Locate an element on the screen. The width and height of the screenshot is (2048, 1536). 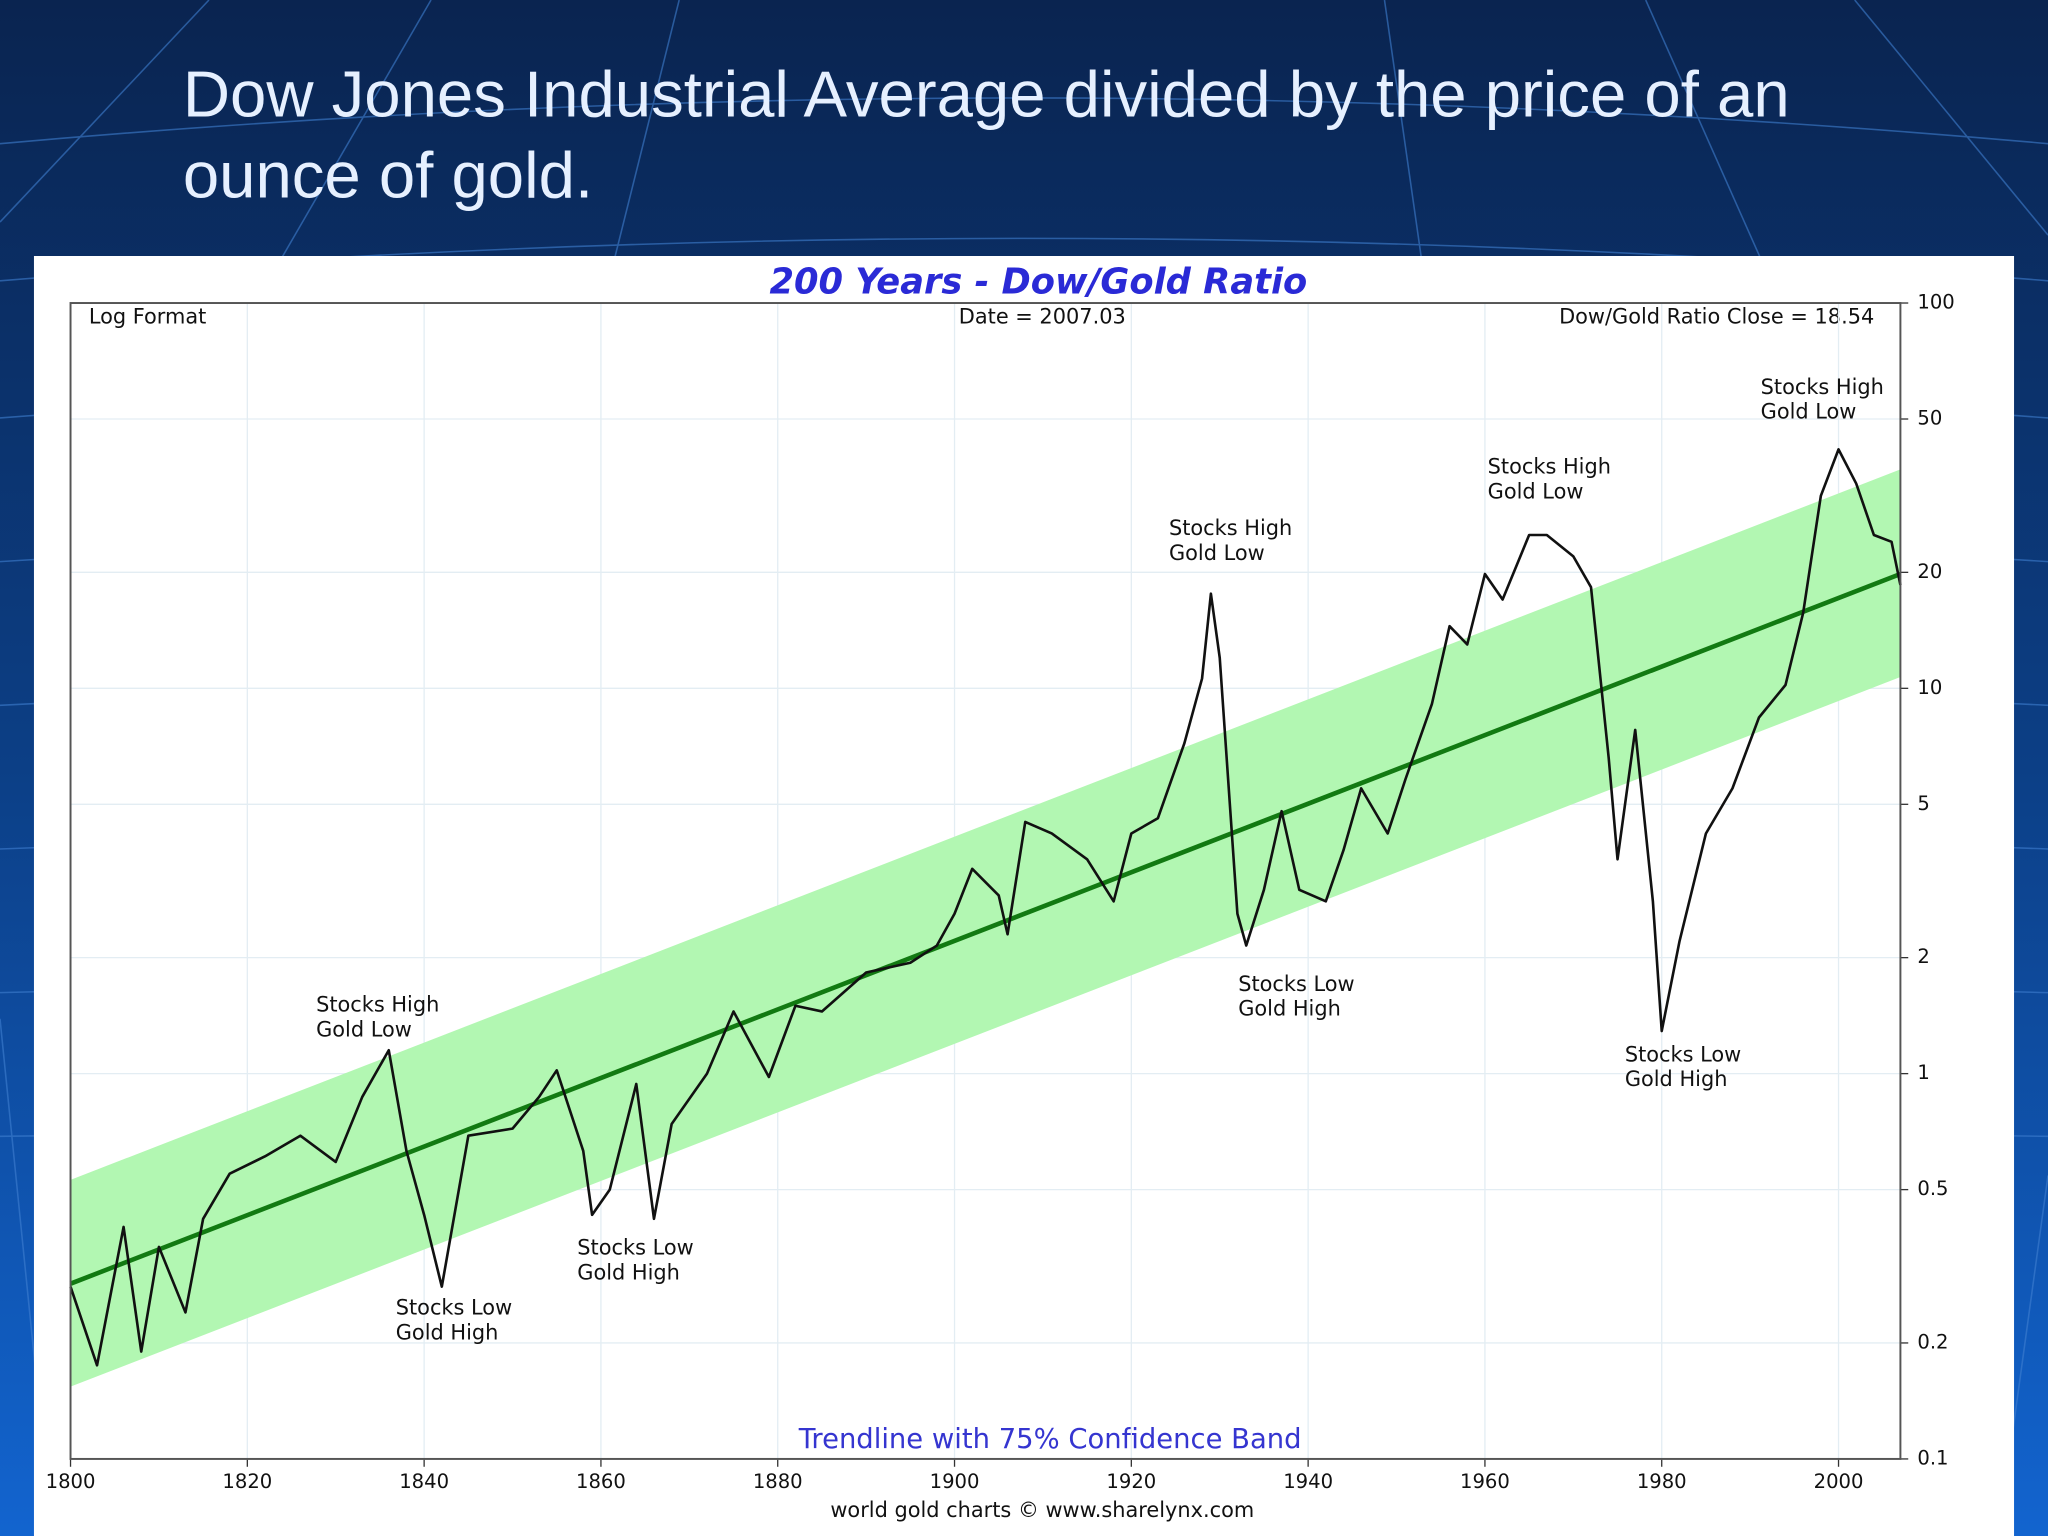
y-tick-label: 0.1 is located at coordinates (1932, 1457).